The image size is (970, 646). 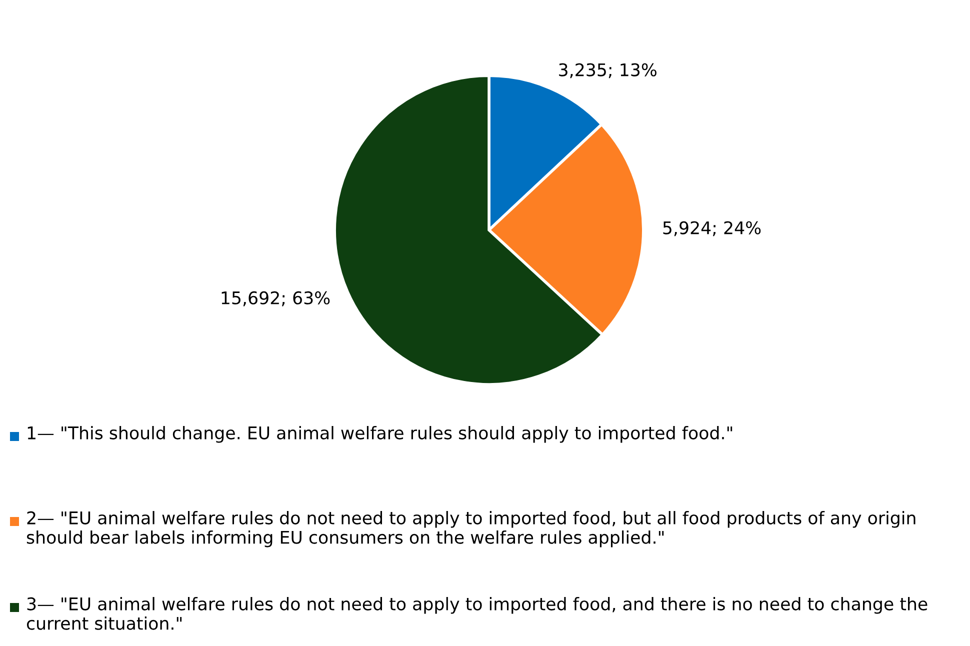 What do you see at coordinates (607, 70) in the screenshot?
I see `data-label: 3,235; 13%` at bounding box center [607, 70].